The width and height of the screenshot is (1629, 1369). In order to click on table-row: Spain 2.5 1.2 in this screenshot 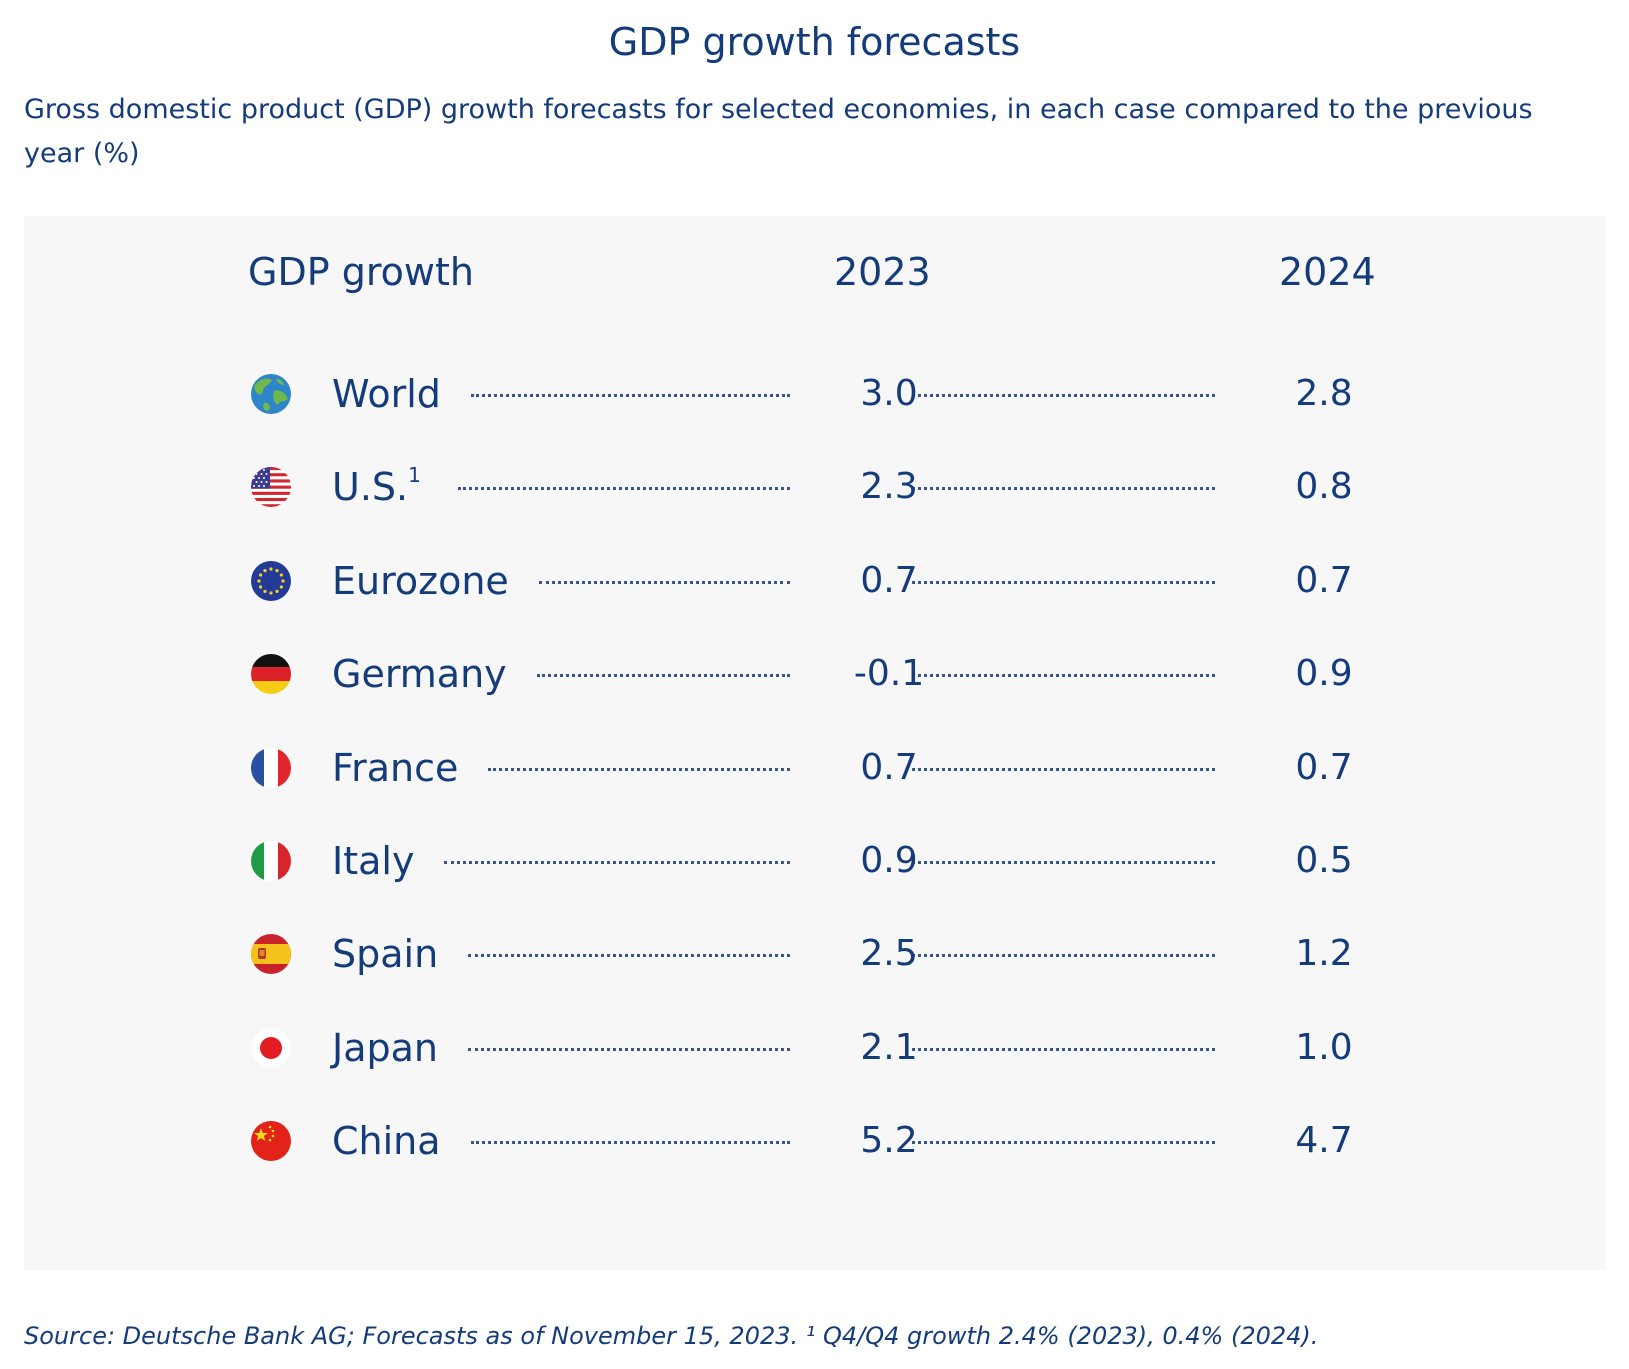, I will do `click(814, 954)`.